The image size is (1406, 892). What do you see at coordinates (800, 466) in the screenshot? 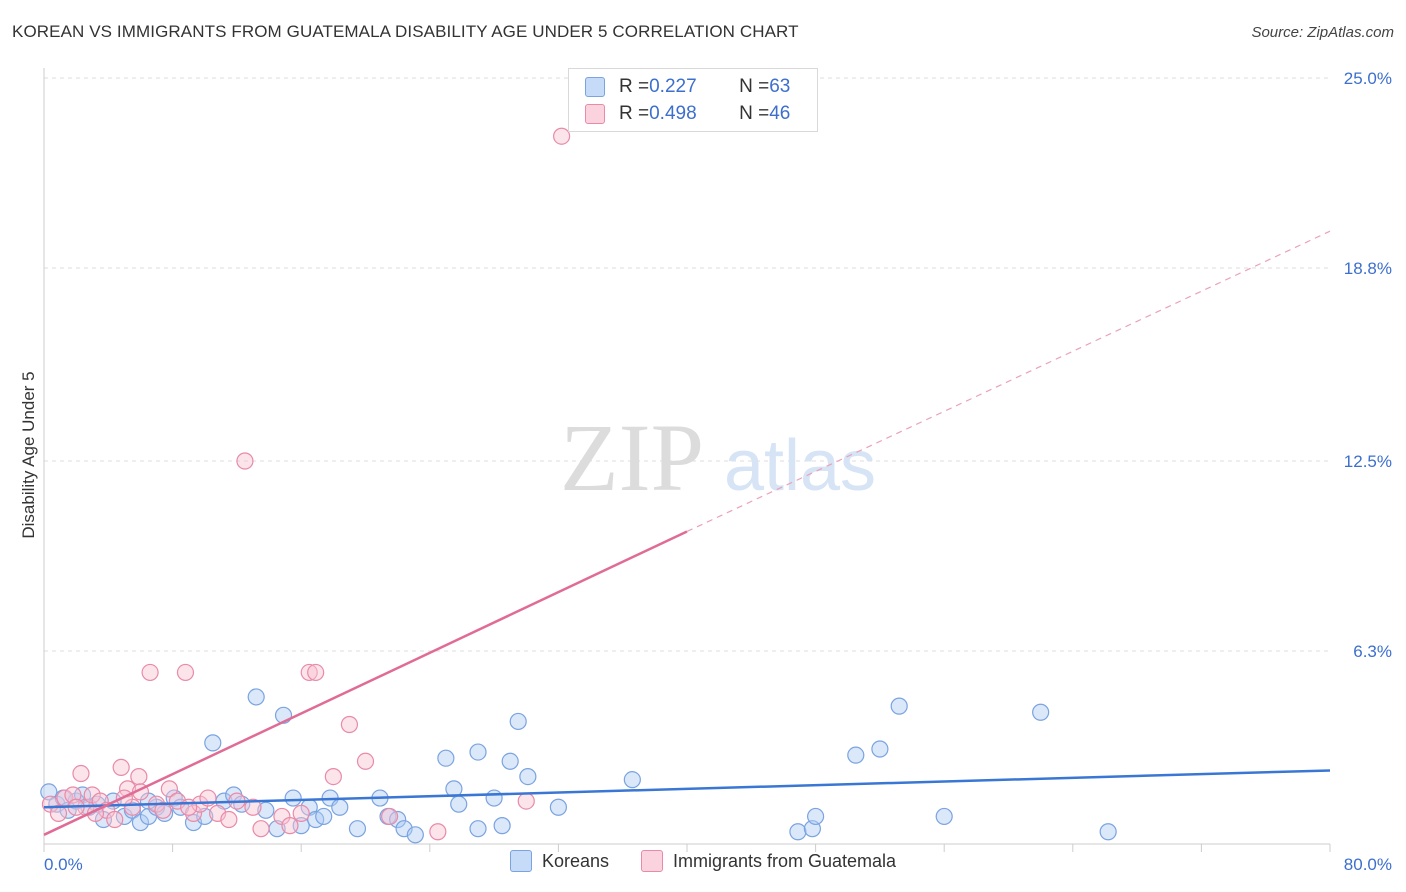
I see `watermark-atlas: atlas` at bounding box center [800, 466].